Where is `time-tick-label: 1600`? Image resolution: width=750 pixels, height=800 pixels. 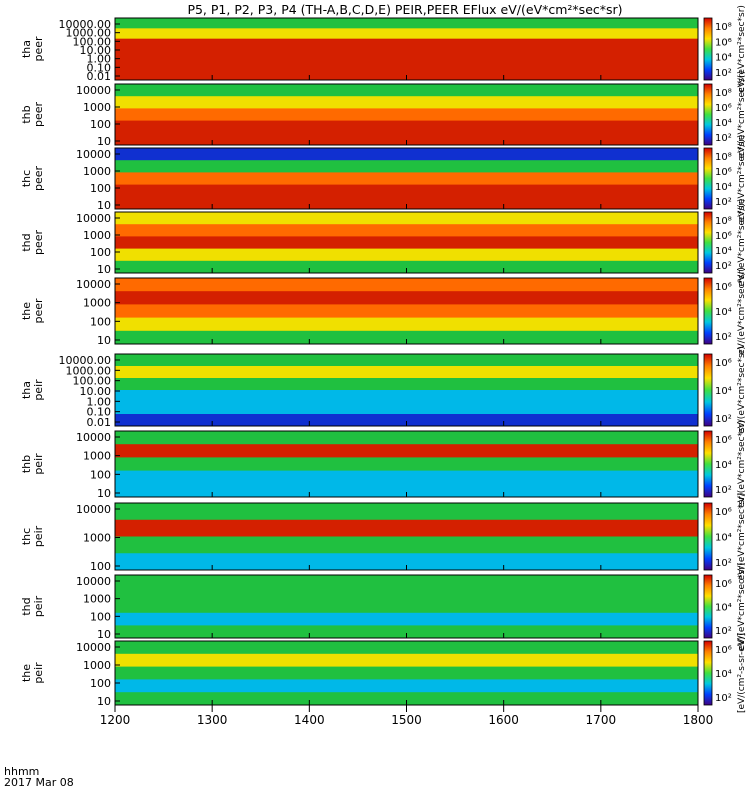
time-tick-label: 1600 is located at coordinates (503, 720).